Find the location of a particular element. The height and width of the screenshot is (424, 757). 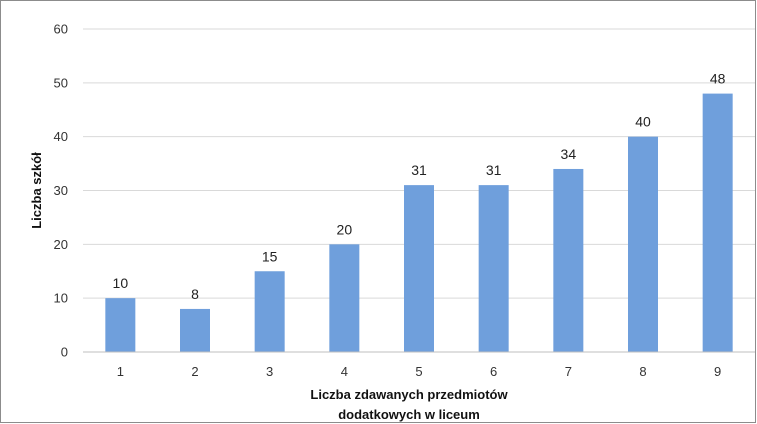

y-tick-label-30: 30 is located at coordinates (61, 190).